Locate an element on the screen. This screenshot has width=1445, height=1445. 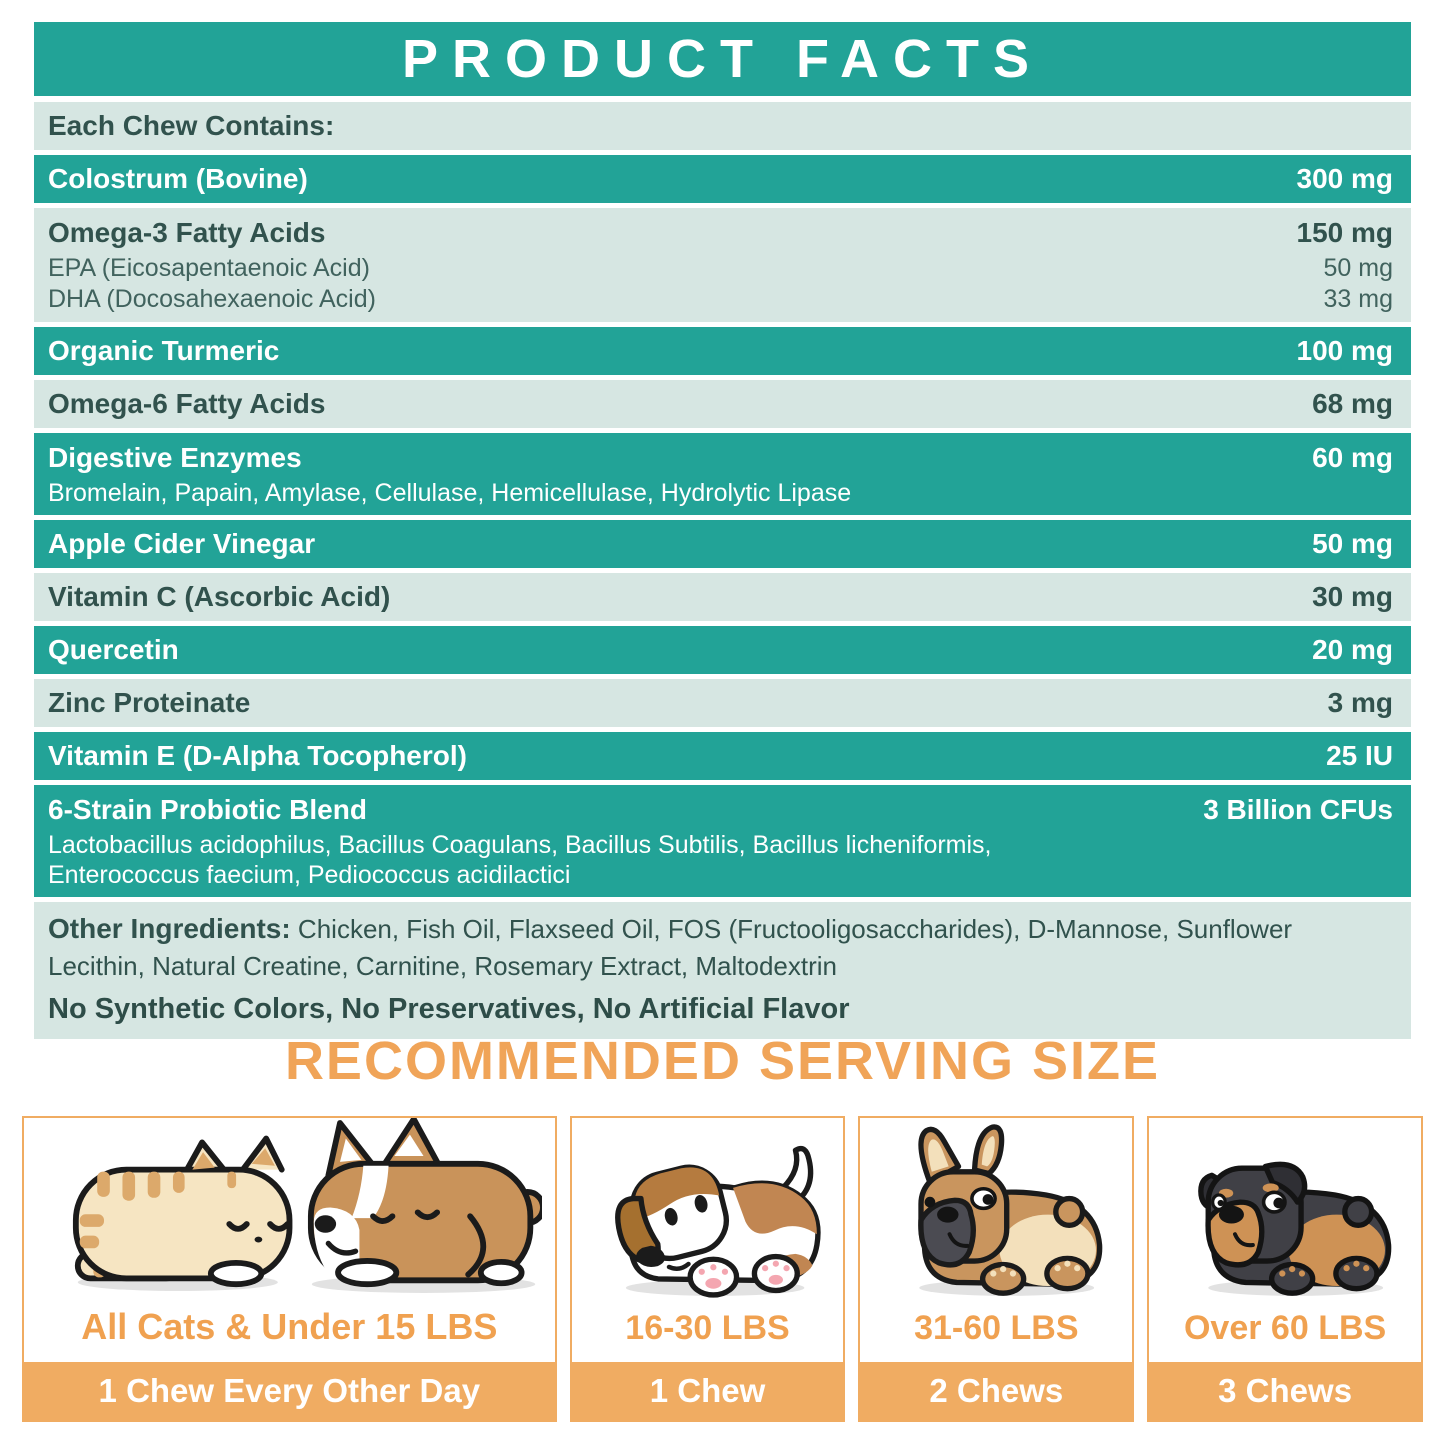
ingredient-name: Omega-6 Fatty Acids is located at coordinates (187, 403).